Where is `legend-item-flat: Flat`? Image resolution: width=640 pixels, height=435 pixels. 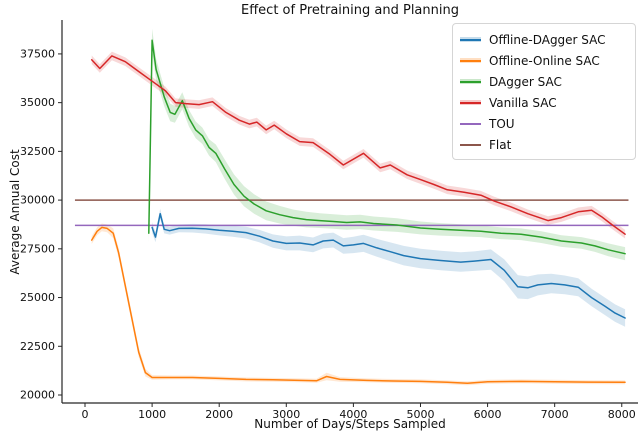 legend-item-flat: Flat is located at coordinates (545, 144).